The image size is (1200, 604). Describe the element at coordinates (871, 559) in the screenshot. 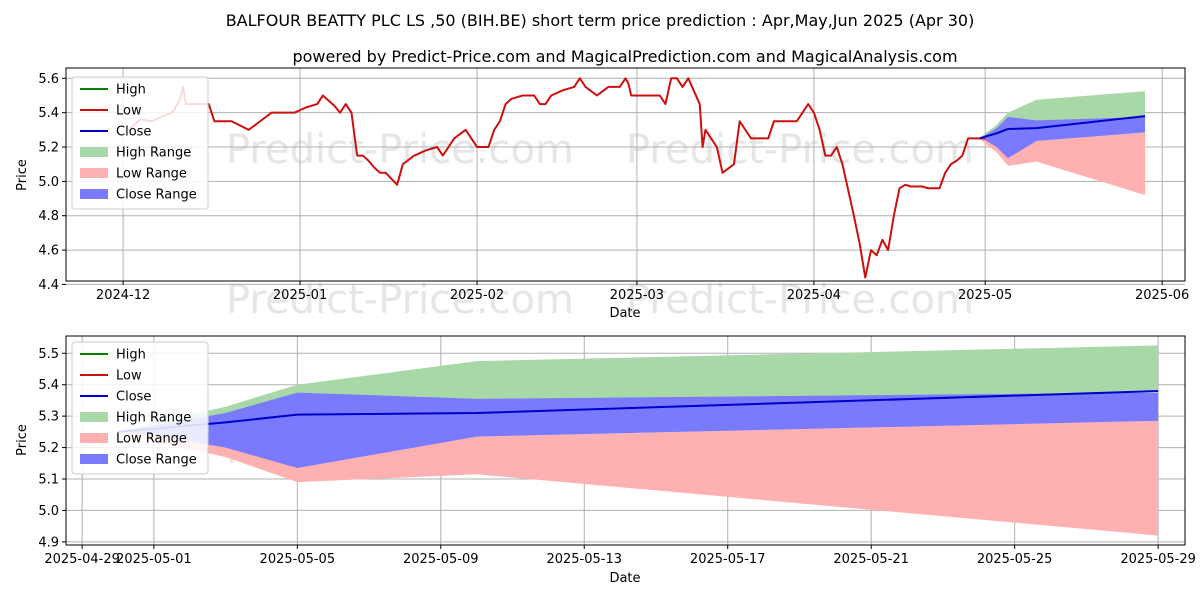

I see `bottom-x-tick-label: 2025-05-21` at that location.